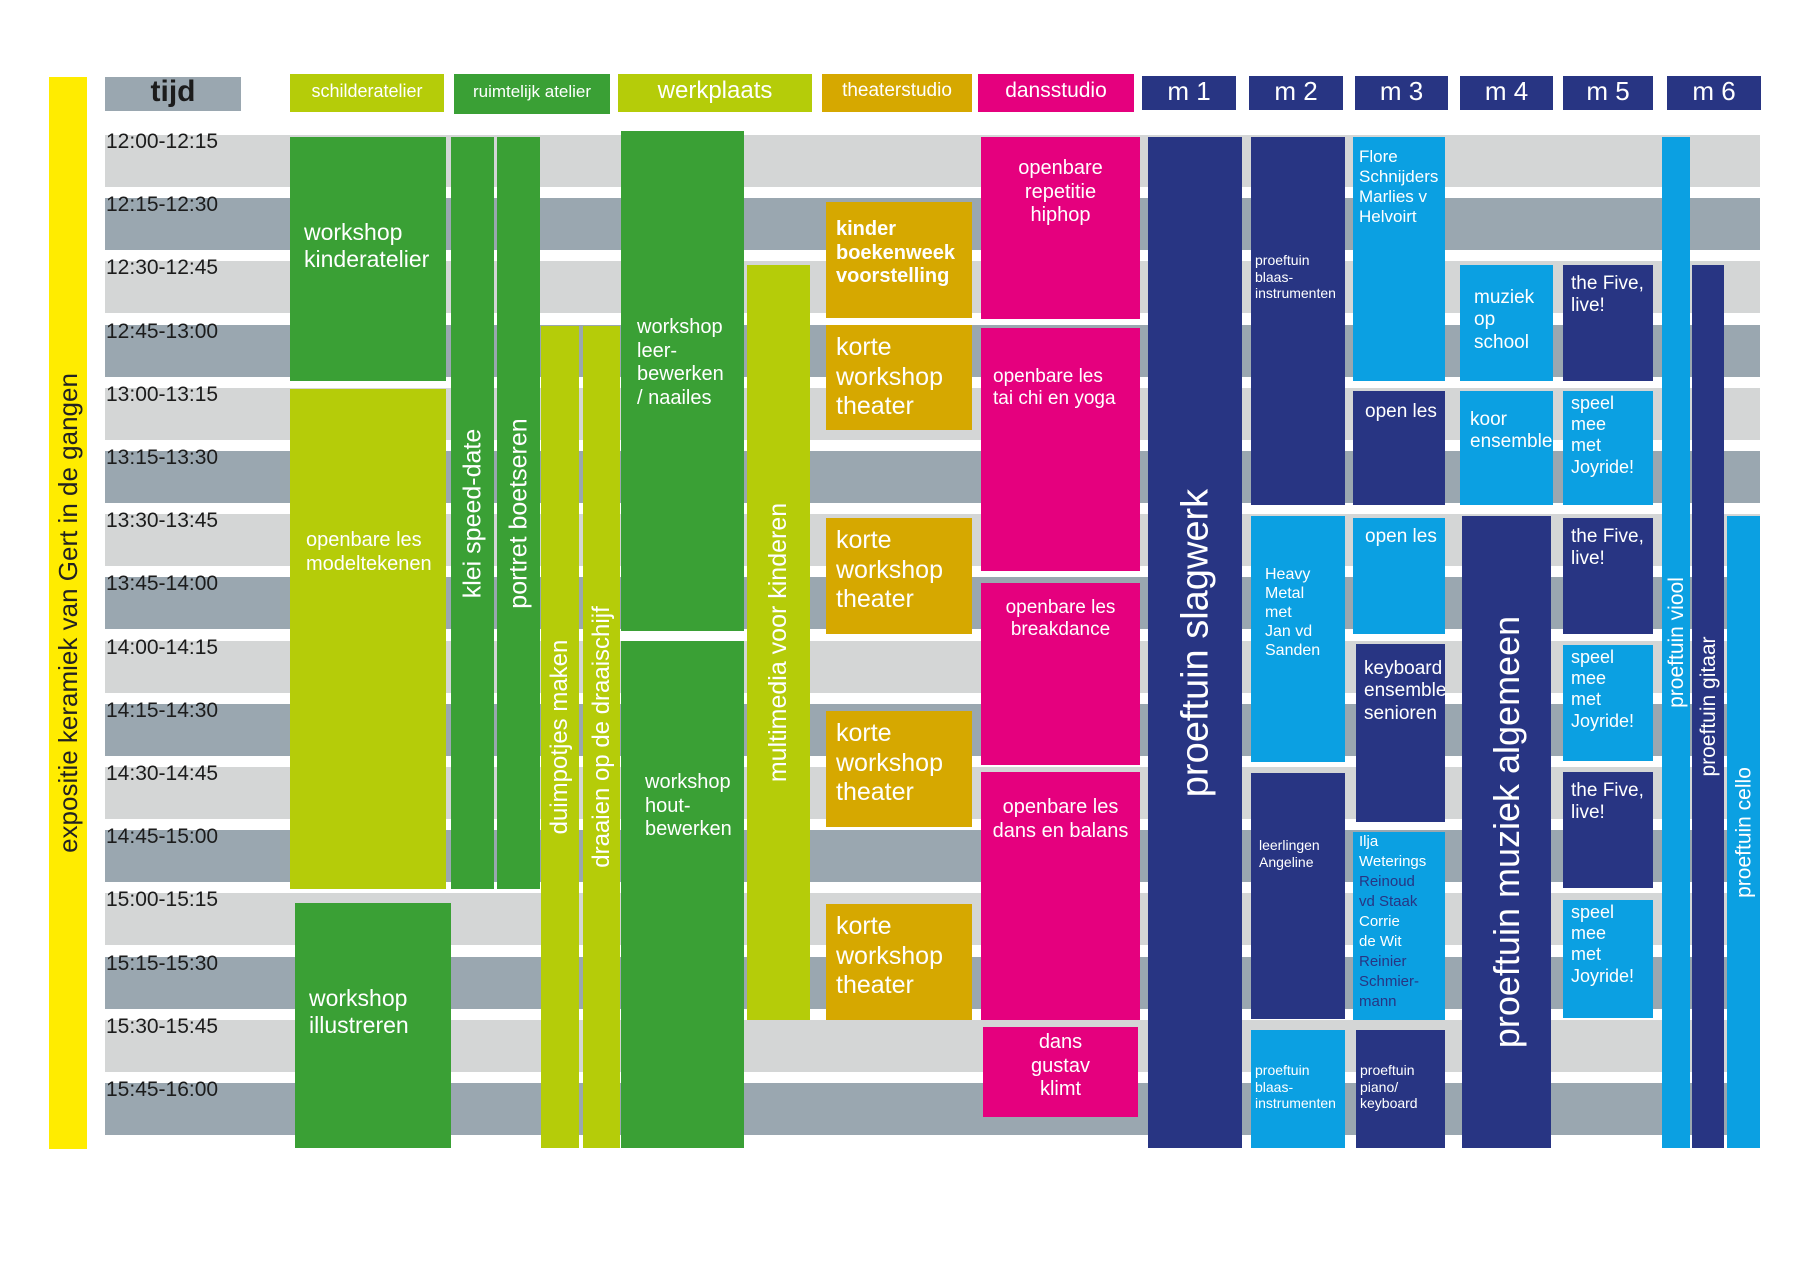 This screenshot has width=1809, height=1280. Describe the element at coordinates (1369, 841) in the screenshot. I see `performer-line: Ilja` at that location.